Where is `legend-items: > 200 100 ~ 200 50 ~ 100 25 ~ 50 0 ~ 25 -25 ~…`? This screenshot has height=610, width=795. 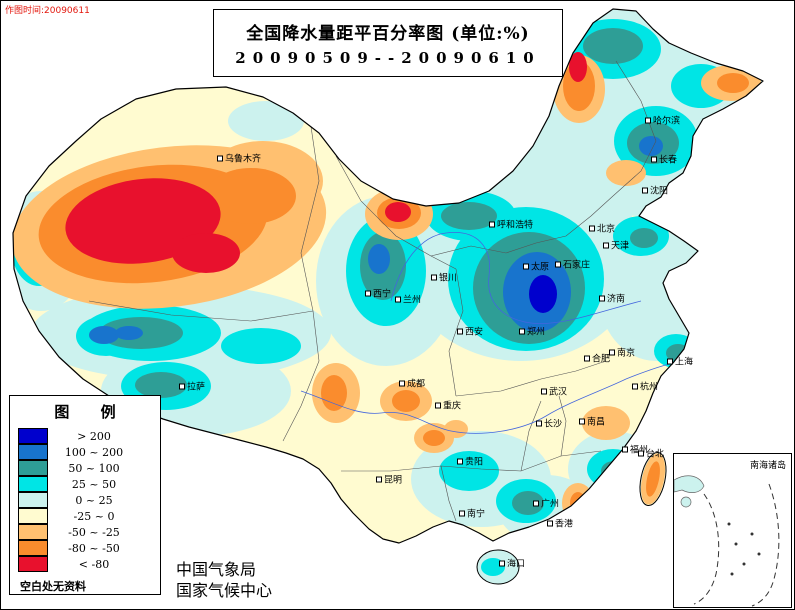 legend-items: > 200 100 ~ 200 50 ~ 100 25 ~ 50 0 ~ 25 -25 ~… is located at coordinates (85, 499).